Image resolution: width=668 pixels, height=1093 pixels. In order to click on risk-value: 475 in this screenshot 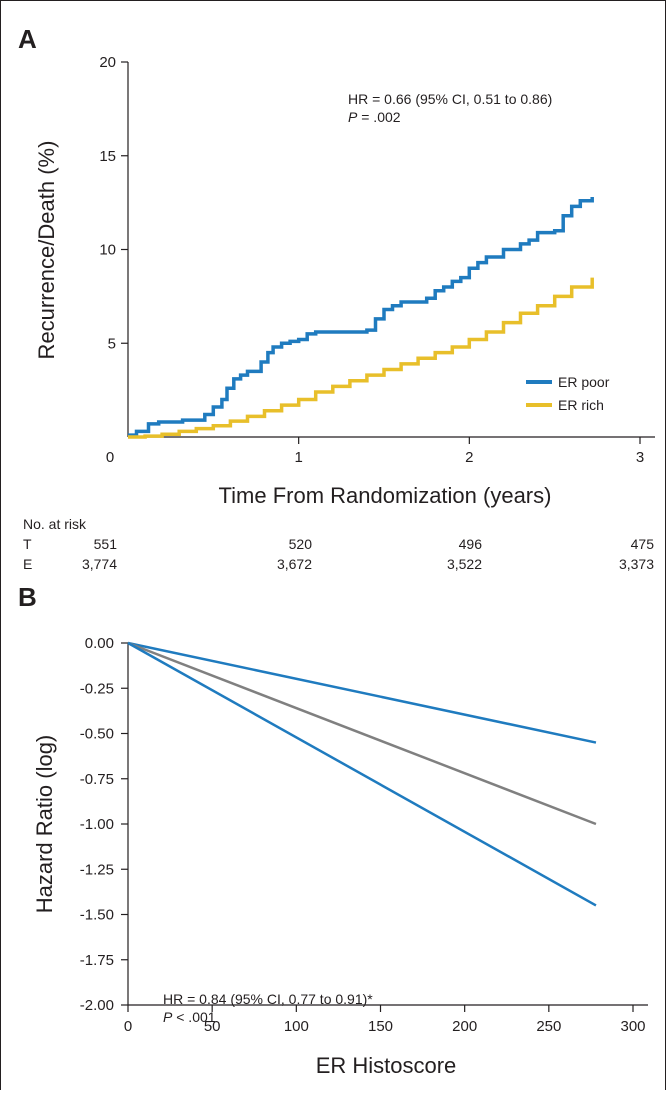, I will do `click(643, 544)`.